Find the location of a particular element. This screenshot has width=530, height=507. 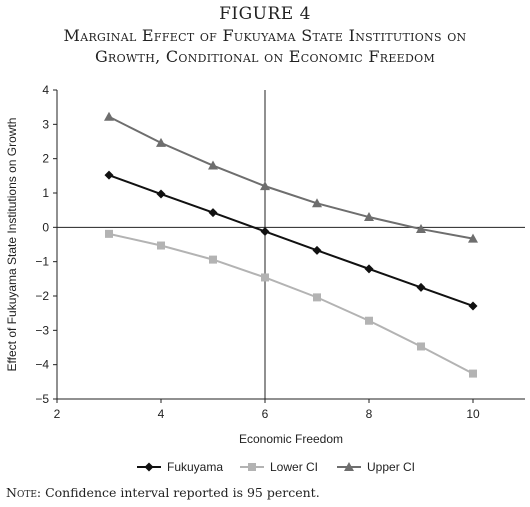

y-tick-label: −1 is located at coordinates (42, 262).